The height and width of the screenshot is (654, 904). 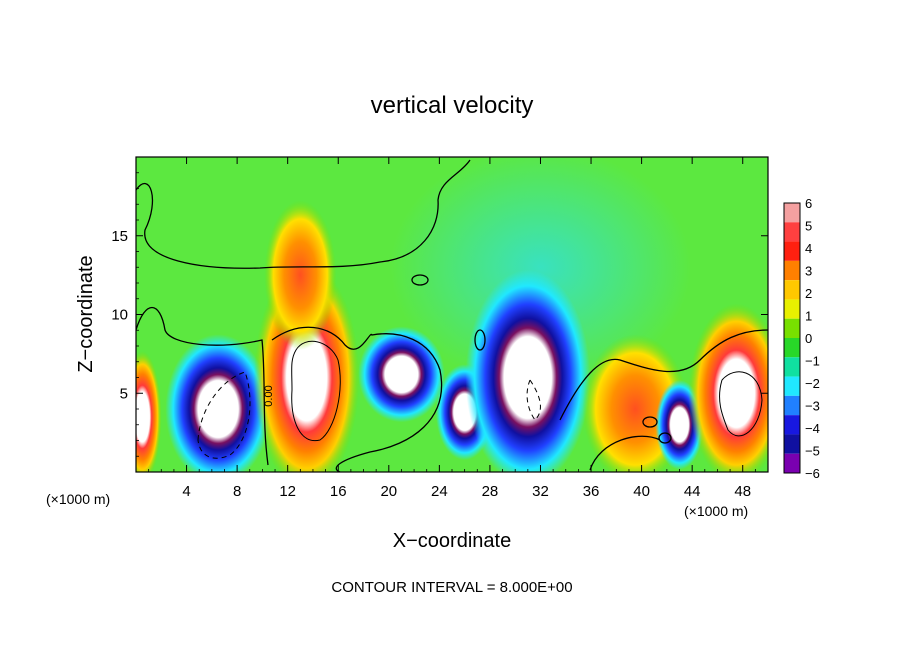 What do you see at coordinates (716, 511) in the screenshot?
I see `x-unit-right: (×1000 m)` at bounding box center [716, 511].